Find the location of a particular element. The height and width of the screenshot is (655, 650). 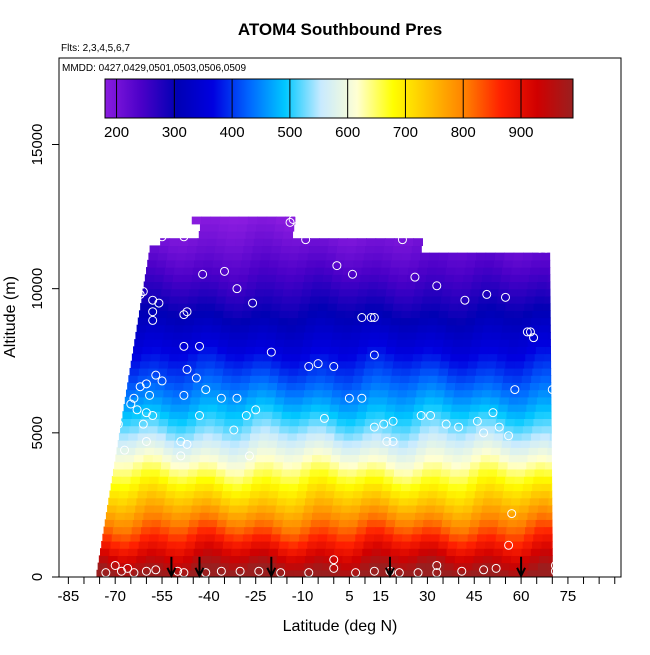

x-axis: -85 -70 -55 -40 -25 -10 5 15 30 45 60 75 is located at coordinates (337, 591).